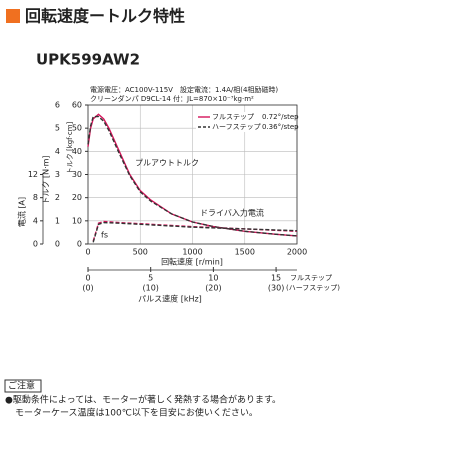 The height and width of the screenshot is (450, 450). I want to click on x-tick-label: 1500, so click(245, 252).